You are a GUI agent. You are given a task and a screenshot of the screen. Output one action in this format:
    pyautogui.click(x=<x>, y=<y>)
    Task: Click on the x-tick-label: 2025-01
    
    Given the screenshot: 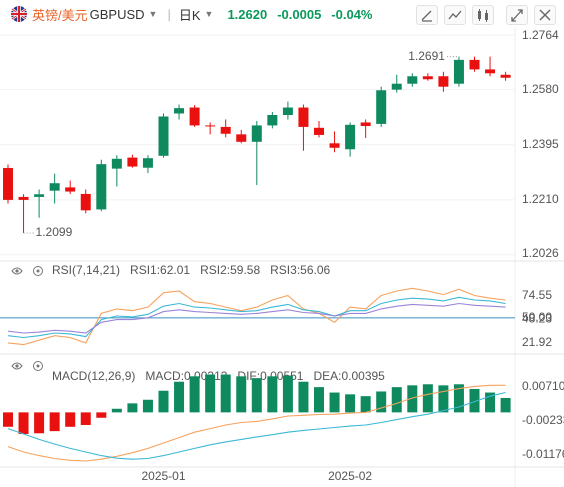 What is the action you would take?
    pyautogui.click(x=163, y=476)
    